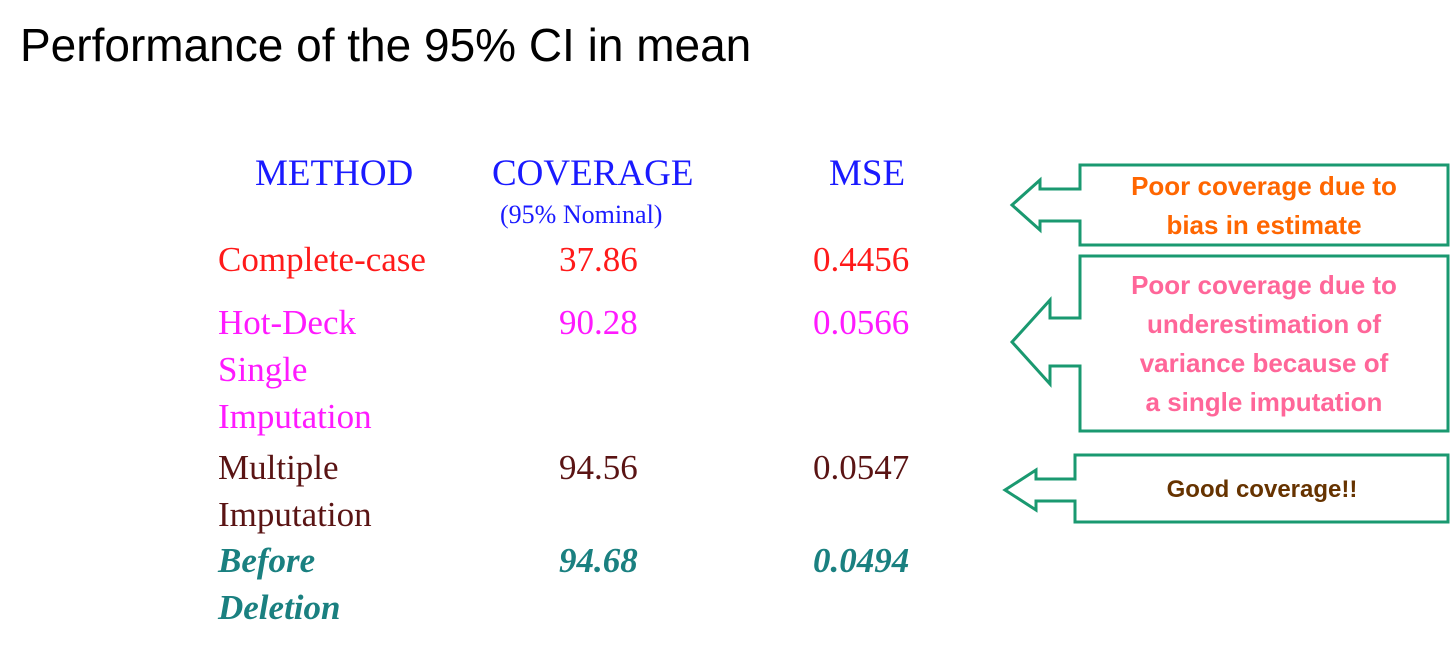 The height and width of the screenshot is (650, 1452). I want to click on callout-3-line1: Good coverage!!, so click(1262, 489).